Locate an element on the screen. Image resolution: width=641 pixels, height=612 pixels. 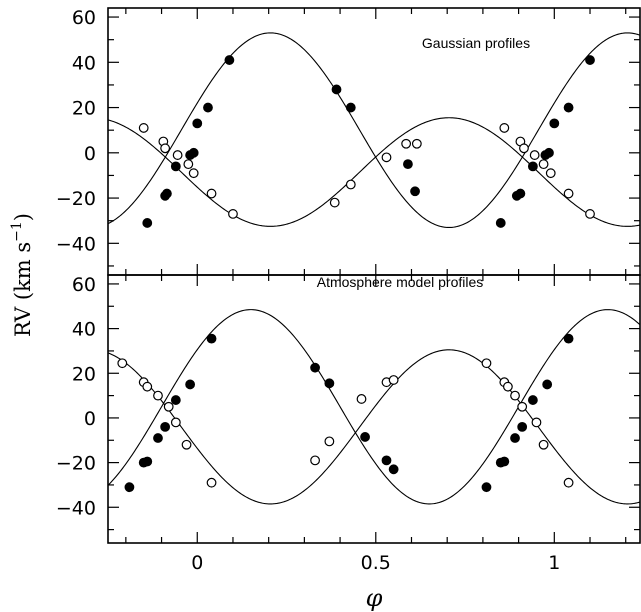
y-axis-label: RV (km s−1) is located at coordinates (22, 275).